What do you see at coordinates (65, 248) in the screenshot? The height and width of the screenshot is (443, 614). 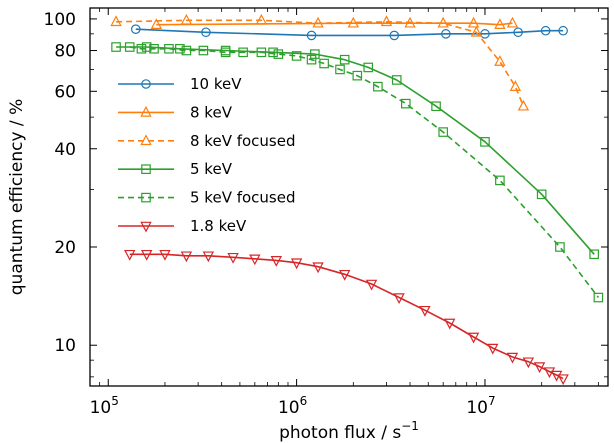 I see `y-tick-label: 20` at bounding box center [65, 248].